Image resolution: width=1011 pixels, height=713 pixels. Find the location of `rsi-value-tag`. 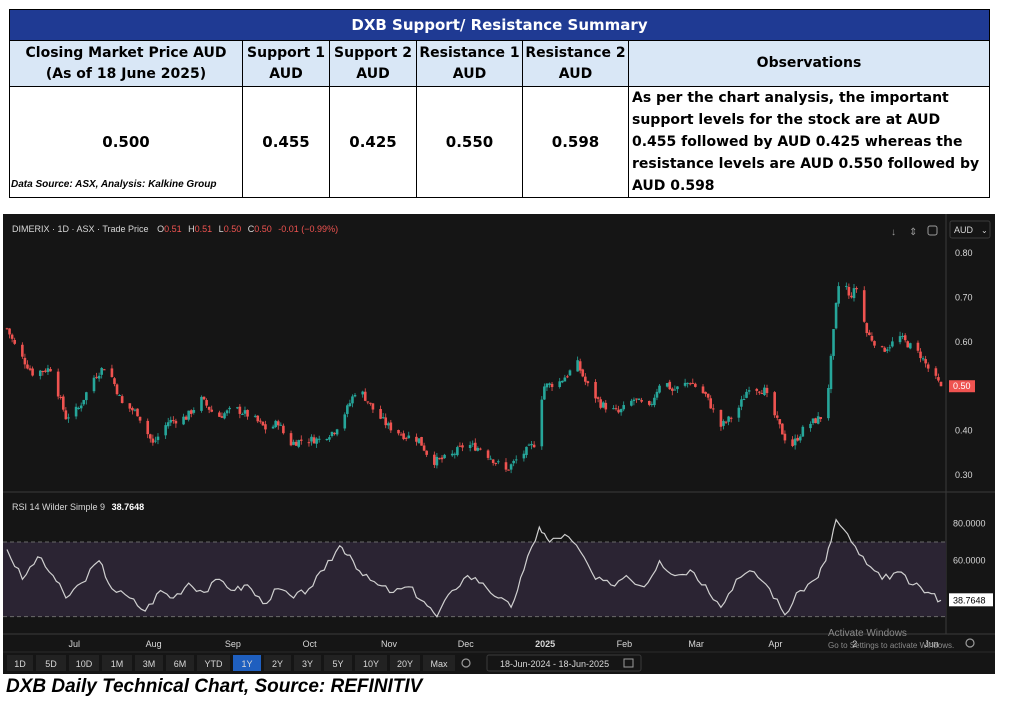

rsi-value-tag is located at coordinates (971, 600).